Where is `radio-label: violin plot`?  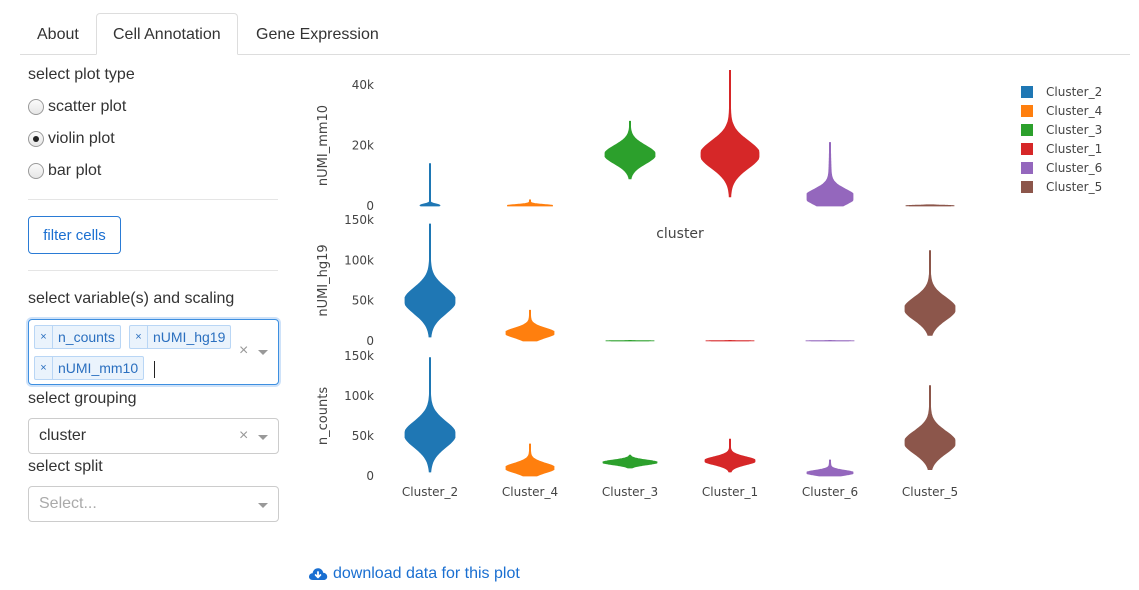 radio-label: violin plot is located at coordinates (81, 138).